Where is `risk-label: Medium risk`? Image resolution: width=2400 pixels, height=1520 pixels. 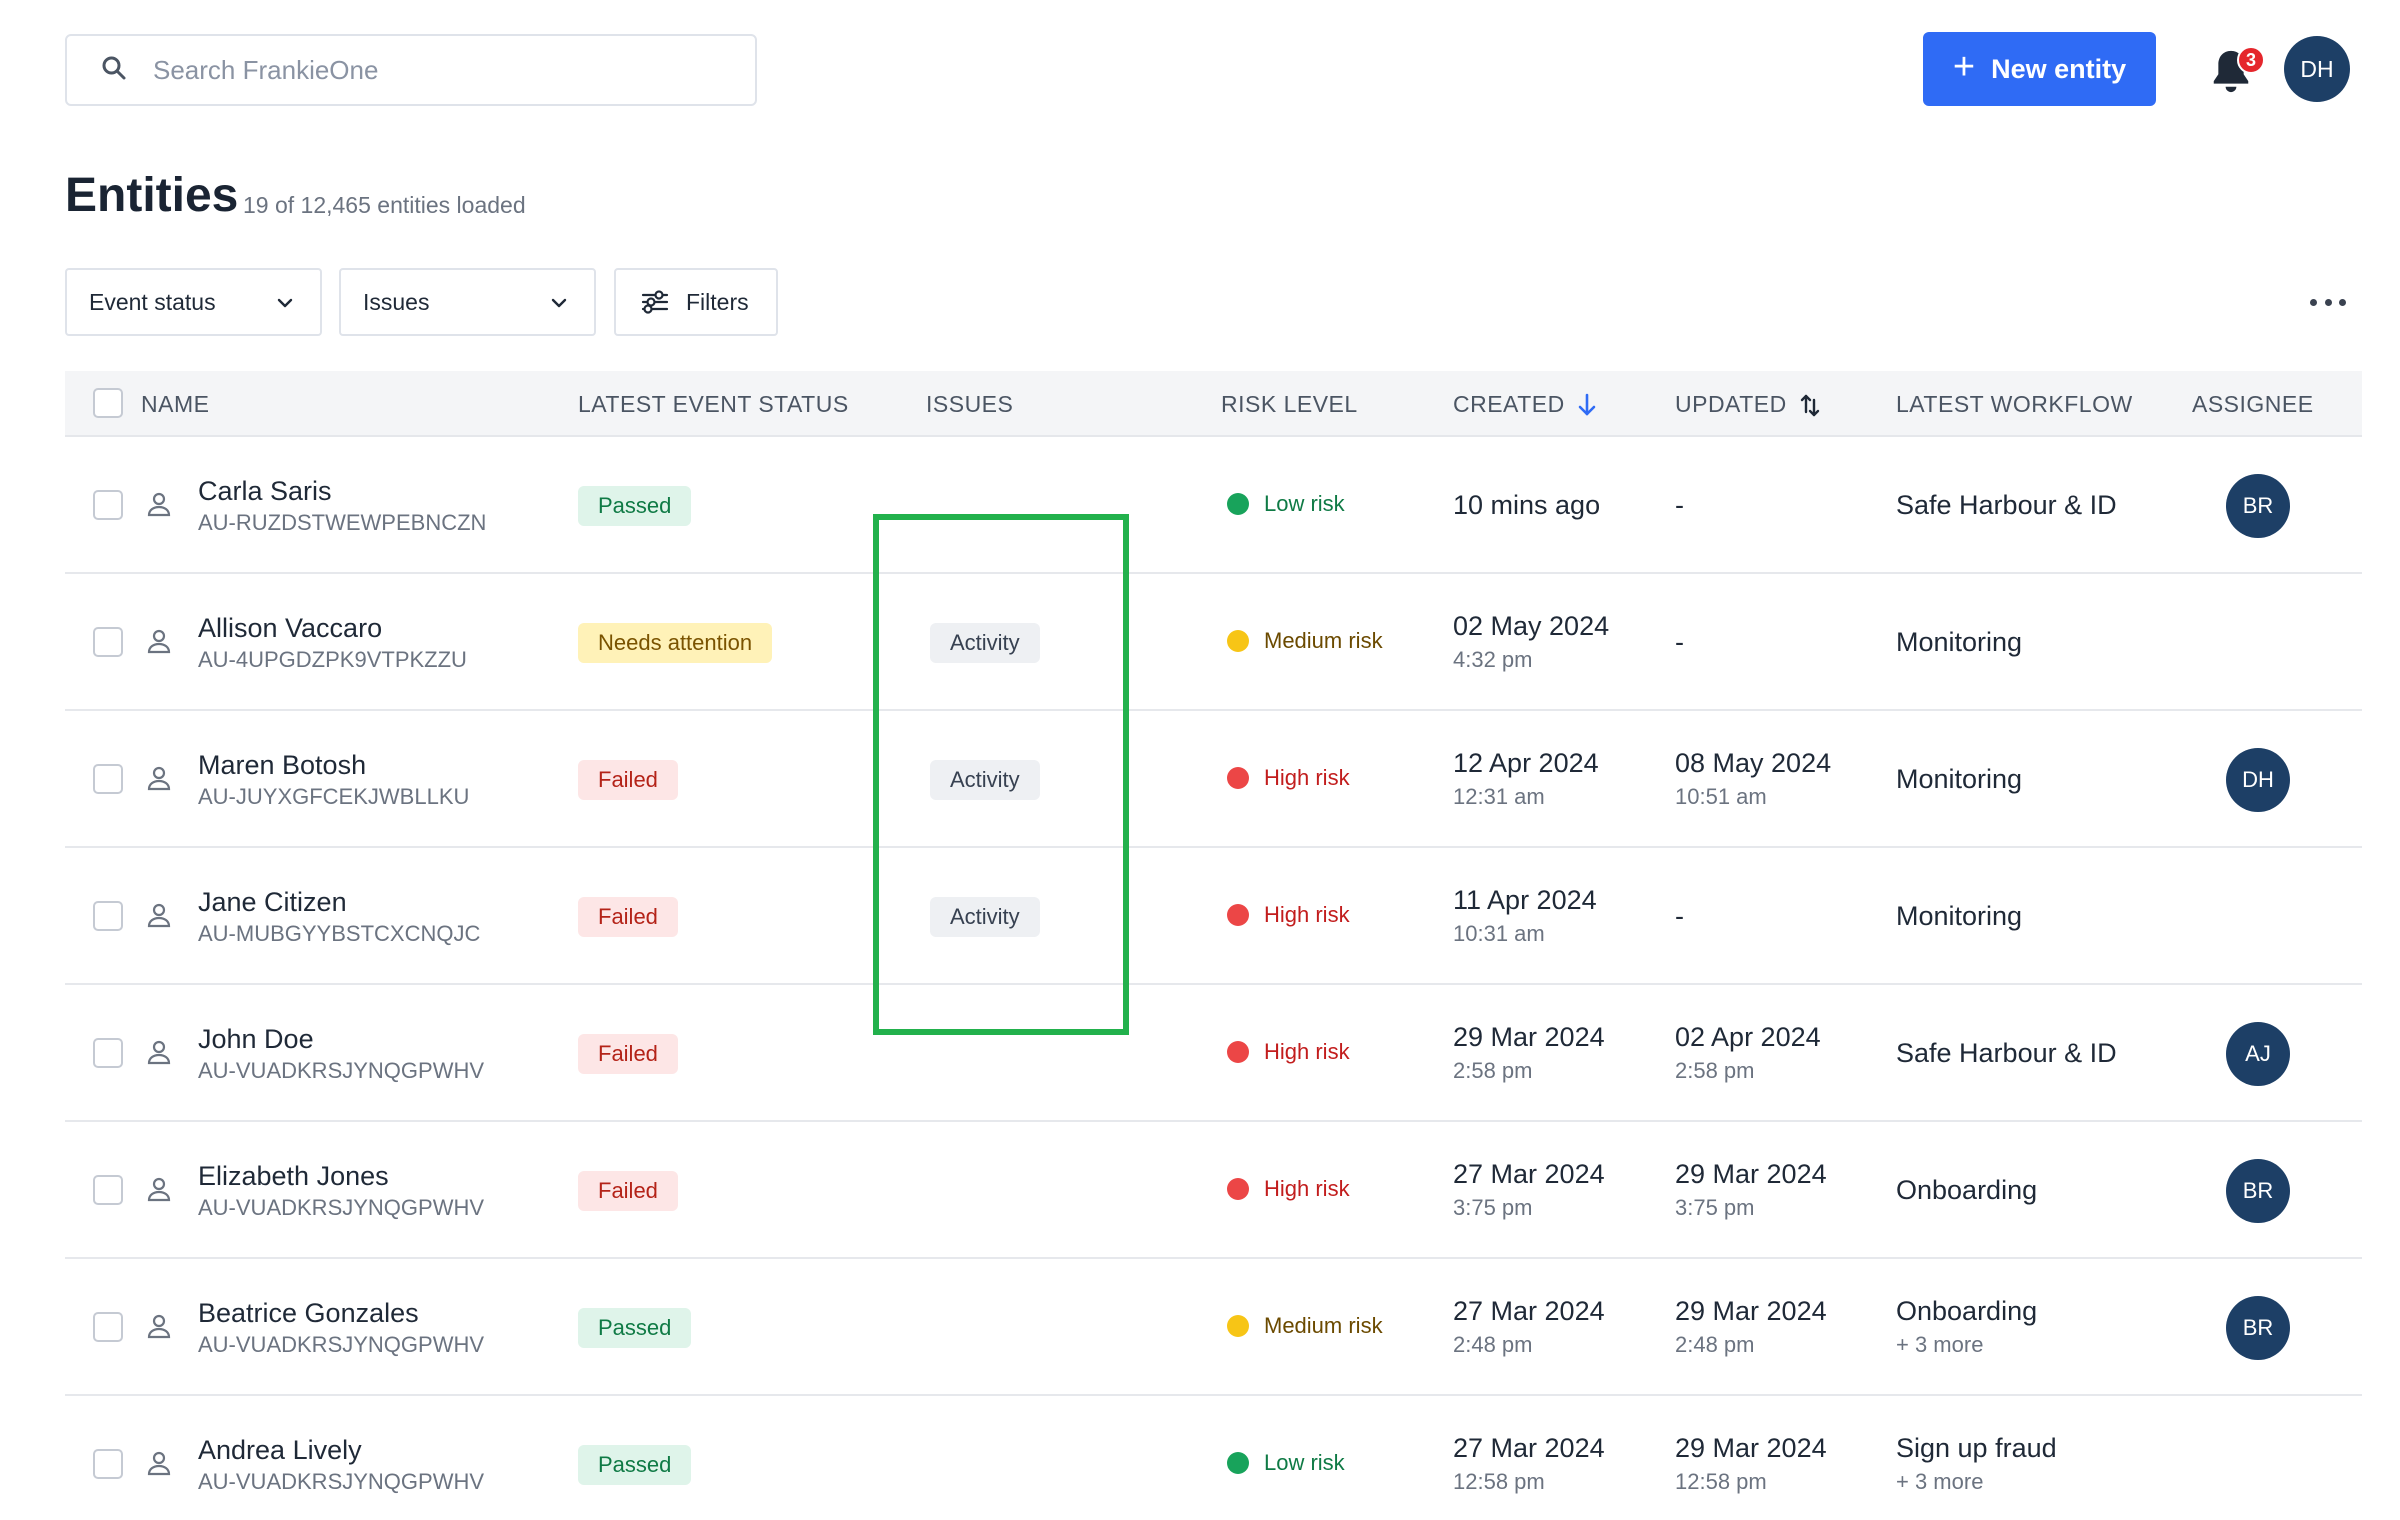
risk-label: Medium risk is located at coordinates (1323, 1325).